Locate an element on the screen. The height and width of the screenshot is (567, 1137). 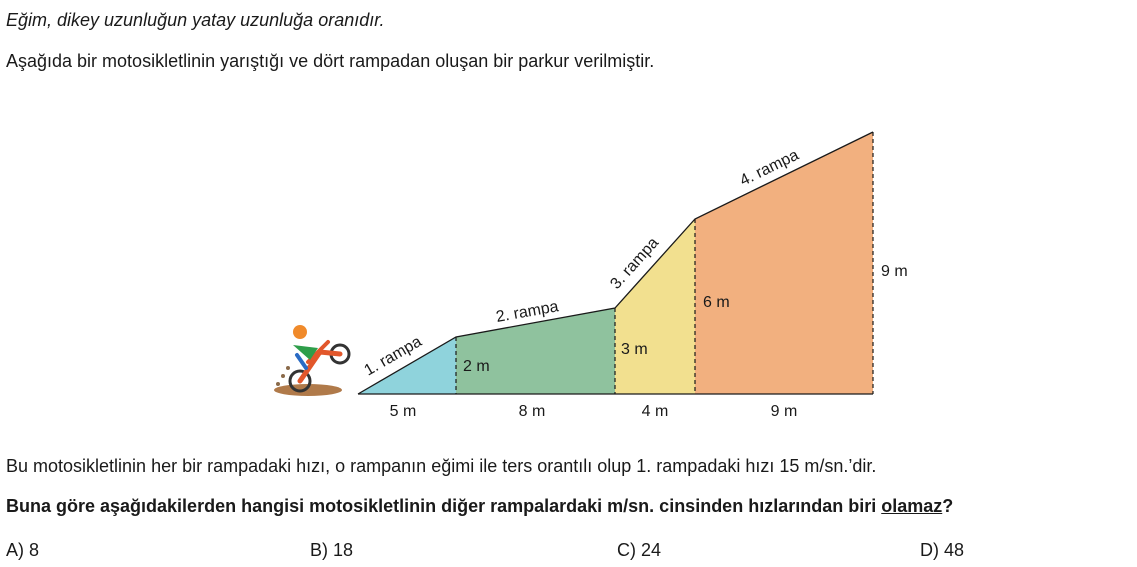
option-a: A) 8 is located at coordinates (22, 550).